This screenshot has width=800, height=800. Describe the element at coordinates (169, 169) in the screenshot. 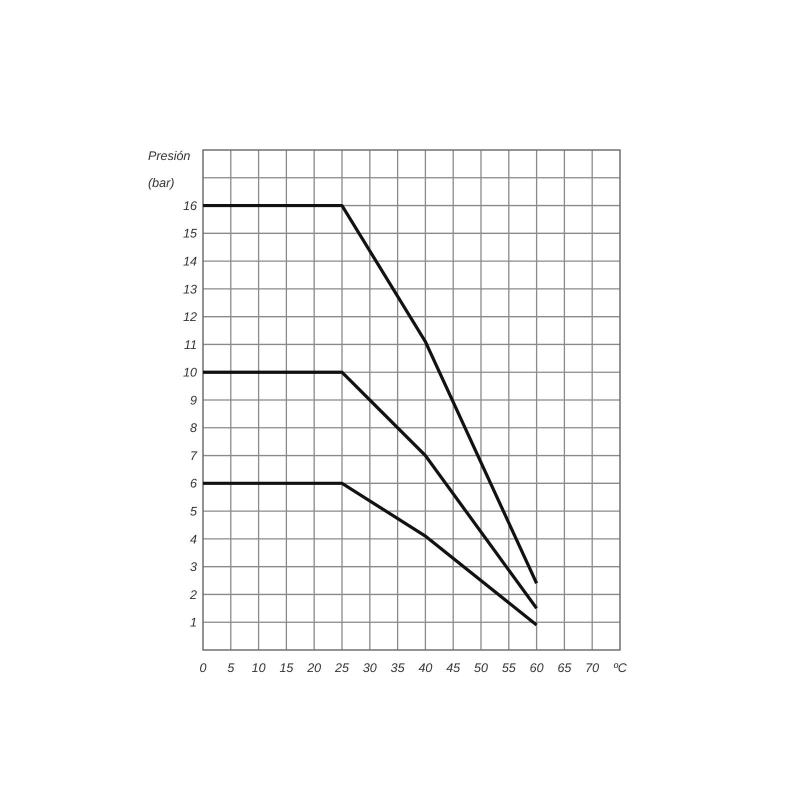

I see `y-axis-title: Presión (bar)` at that location.